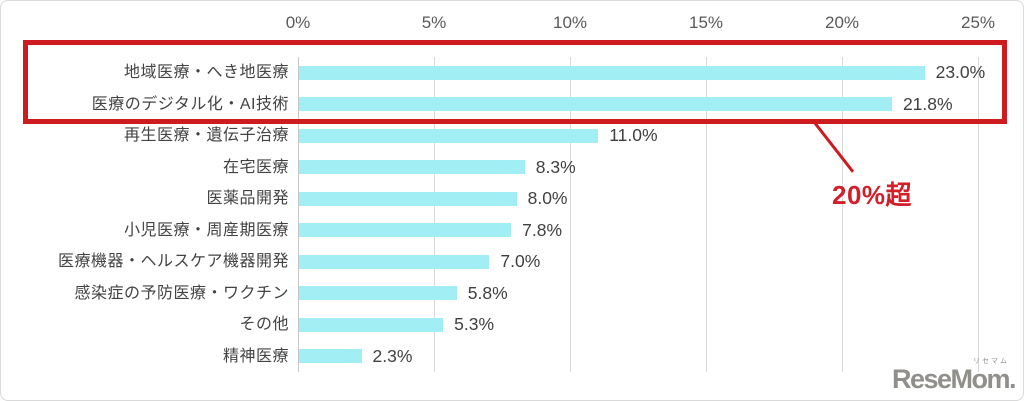 The height and width of the screenshot is (401, 1024). What do you see at coordinates (638, 294) in the screenshot?
I see `bar-row: 5.8%` at bounding box center [638, 294].